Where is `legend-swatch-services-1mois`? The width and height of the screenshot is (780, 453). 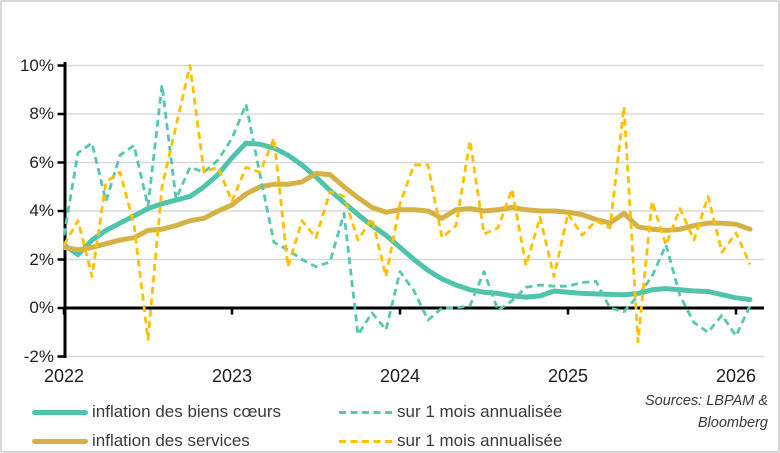
legend-swatch-services-1mois is located at coordinates (366, 441).